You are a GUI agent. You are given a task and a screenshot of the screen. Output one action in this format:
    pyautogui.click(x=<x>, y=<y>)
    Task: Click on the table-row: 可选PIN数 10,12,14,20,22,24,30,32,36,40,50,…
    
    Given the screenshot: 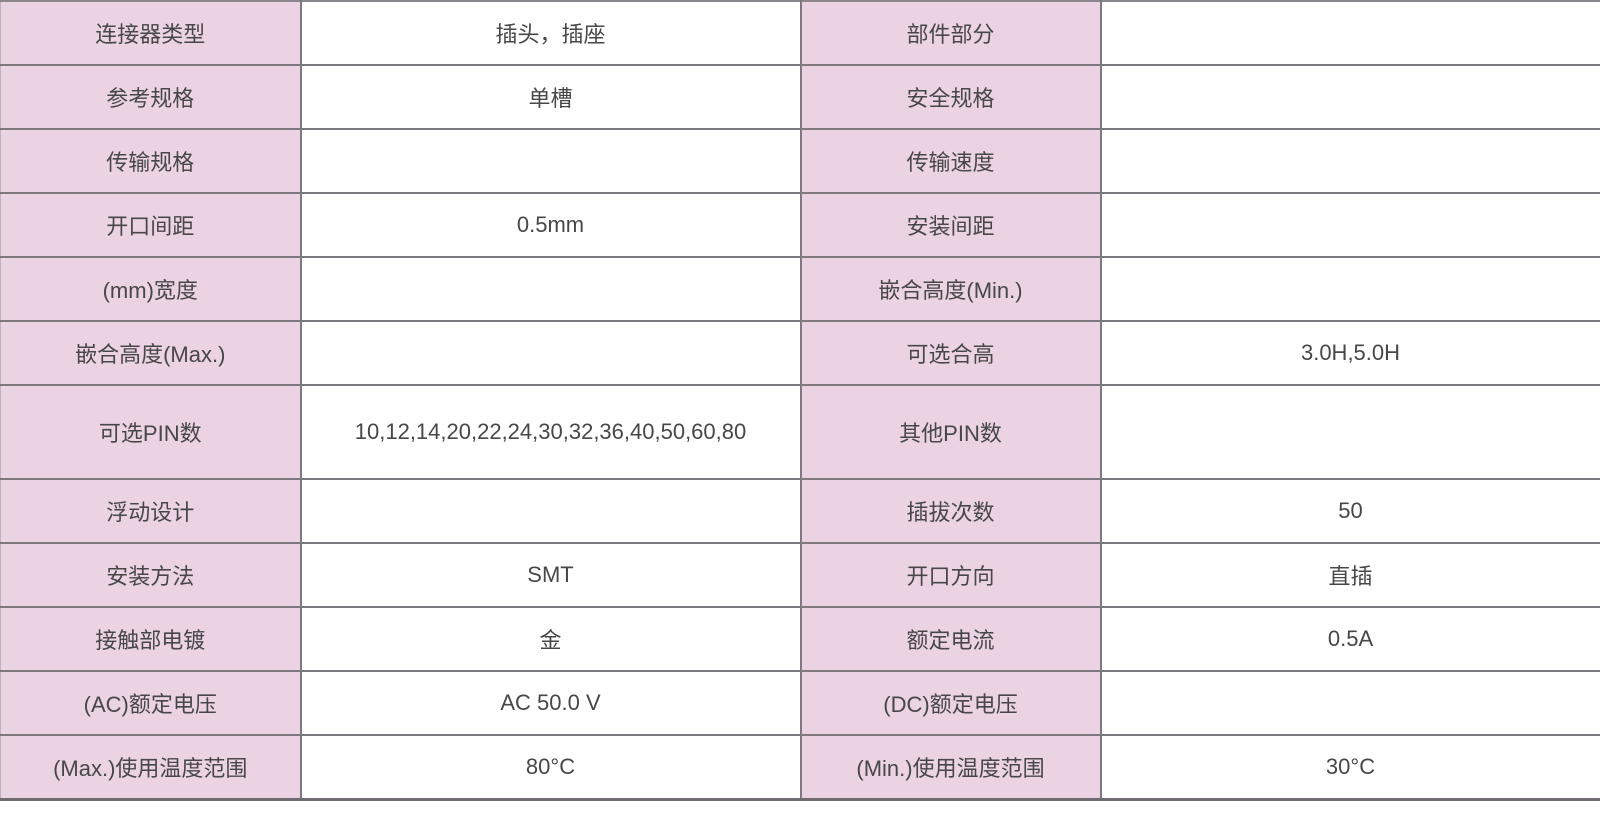 What is the action you would take?
    pyautogui.click(x=800, y=432)
    